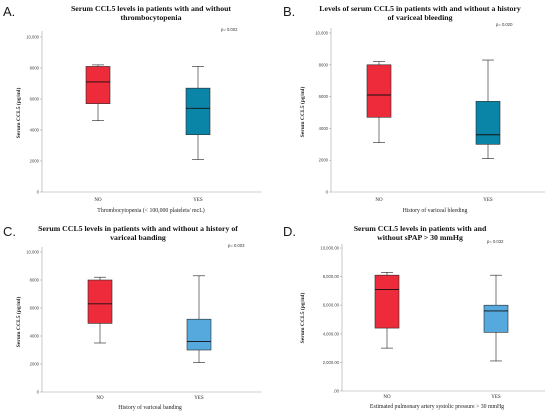 The width and height of the screenshot is (550, 413). I want to click on y-tick-label: 6,000.00, so click(331, 305).